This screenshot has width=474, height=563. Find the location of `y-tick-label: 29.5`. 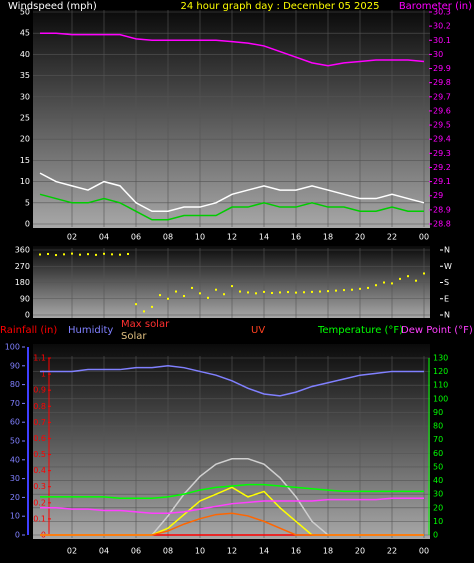

y-tick-label: 29.5 is located at coordinates (442, 125).